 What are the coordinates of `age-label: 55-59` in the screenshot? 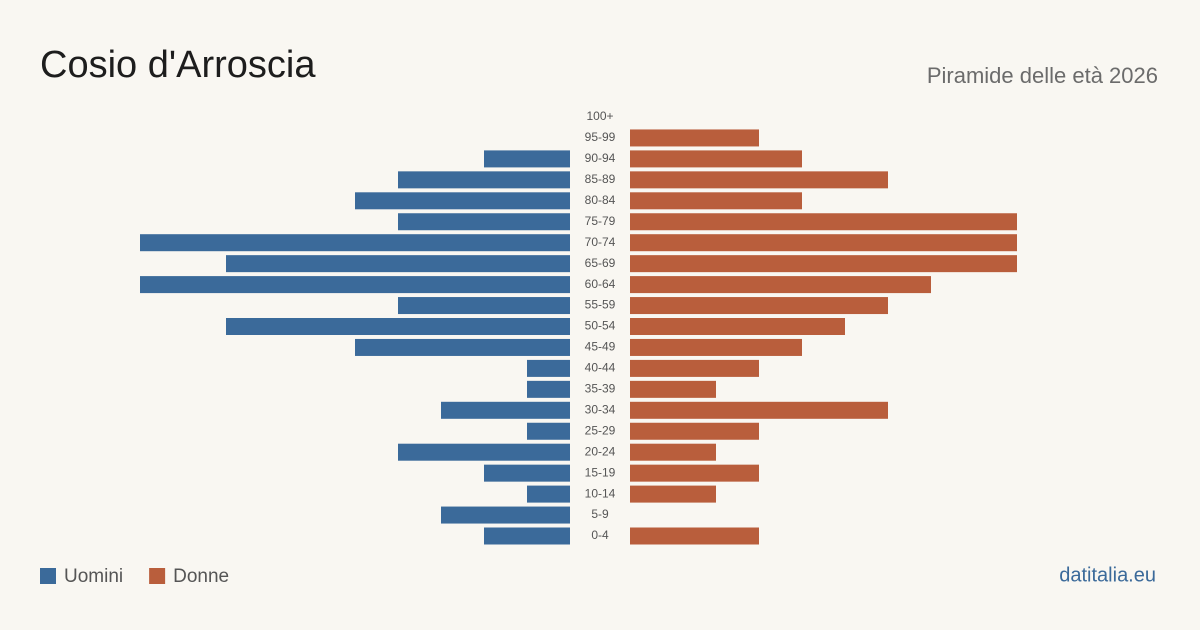 It's located at (600, 305).